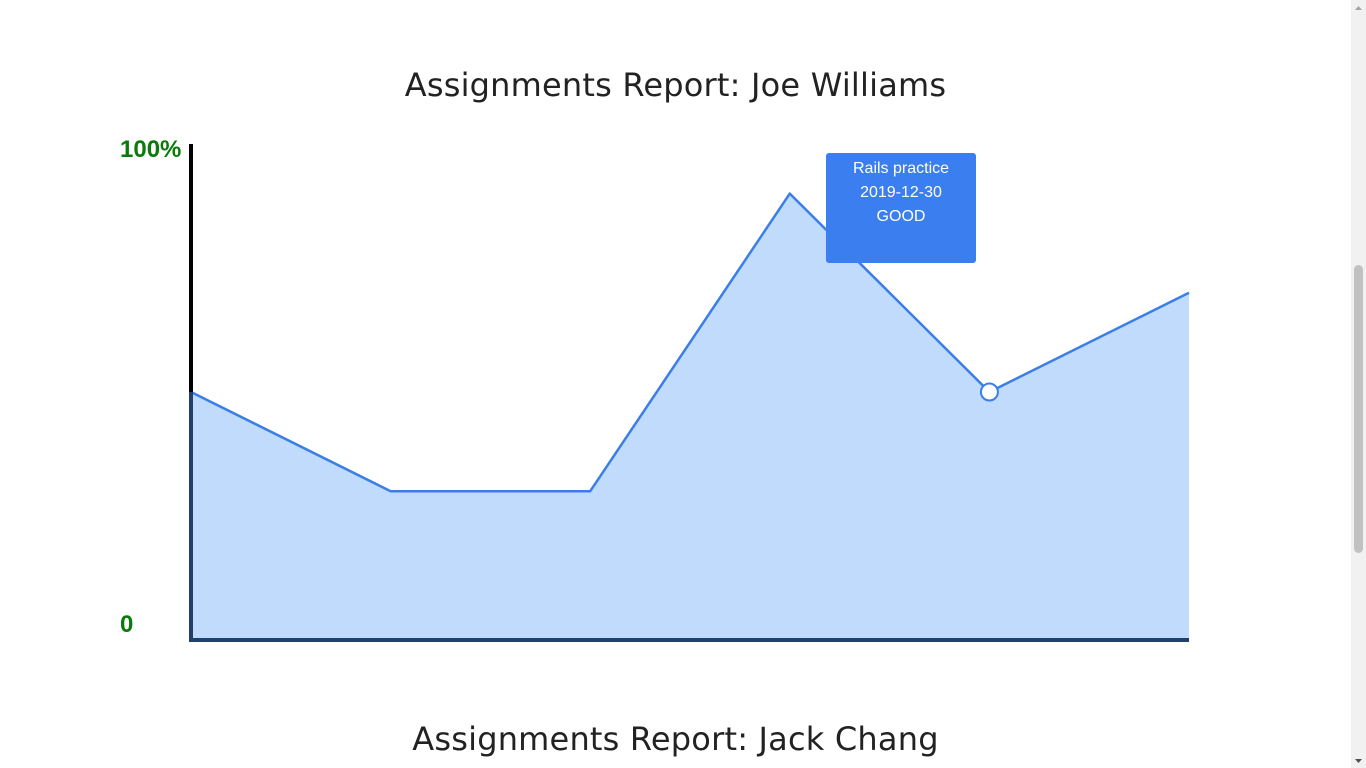 This screenshot has width=1366, height=768. Describe the element at coordinates (126, 624) in the screenshot. I see `y-axis-bottom-label: 0` at that location.